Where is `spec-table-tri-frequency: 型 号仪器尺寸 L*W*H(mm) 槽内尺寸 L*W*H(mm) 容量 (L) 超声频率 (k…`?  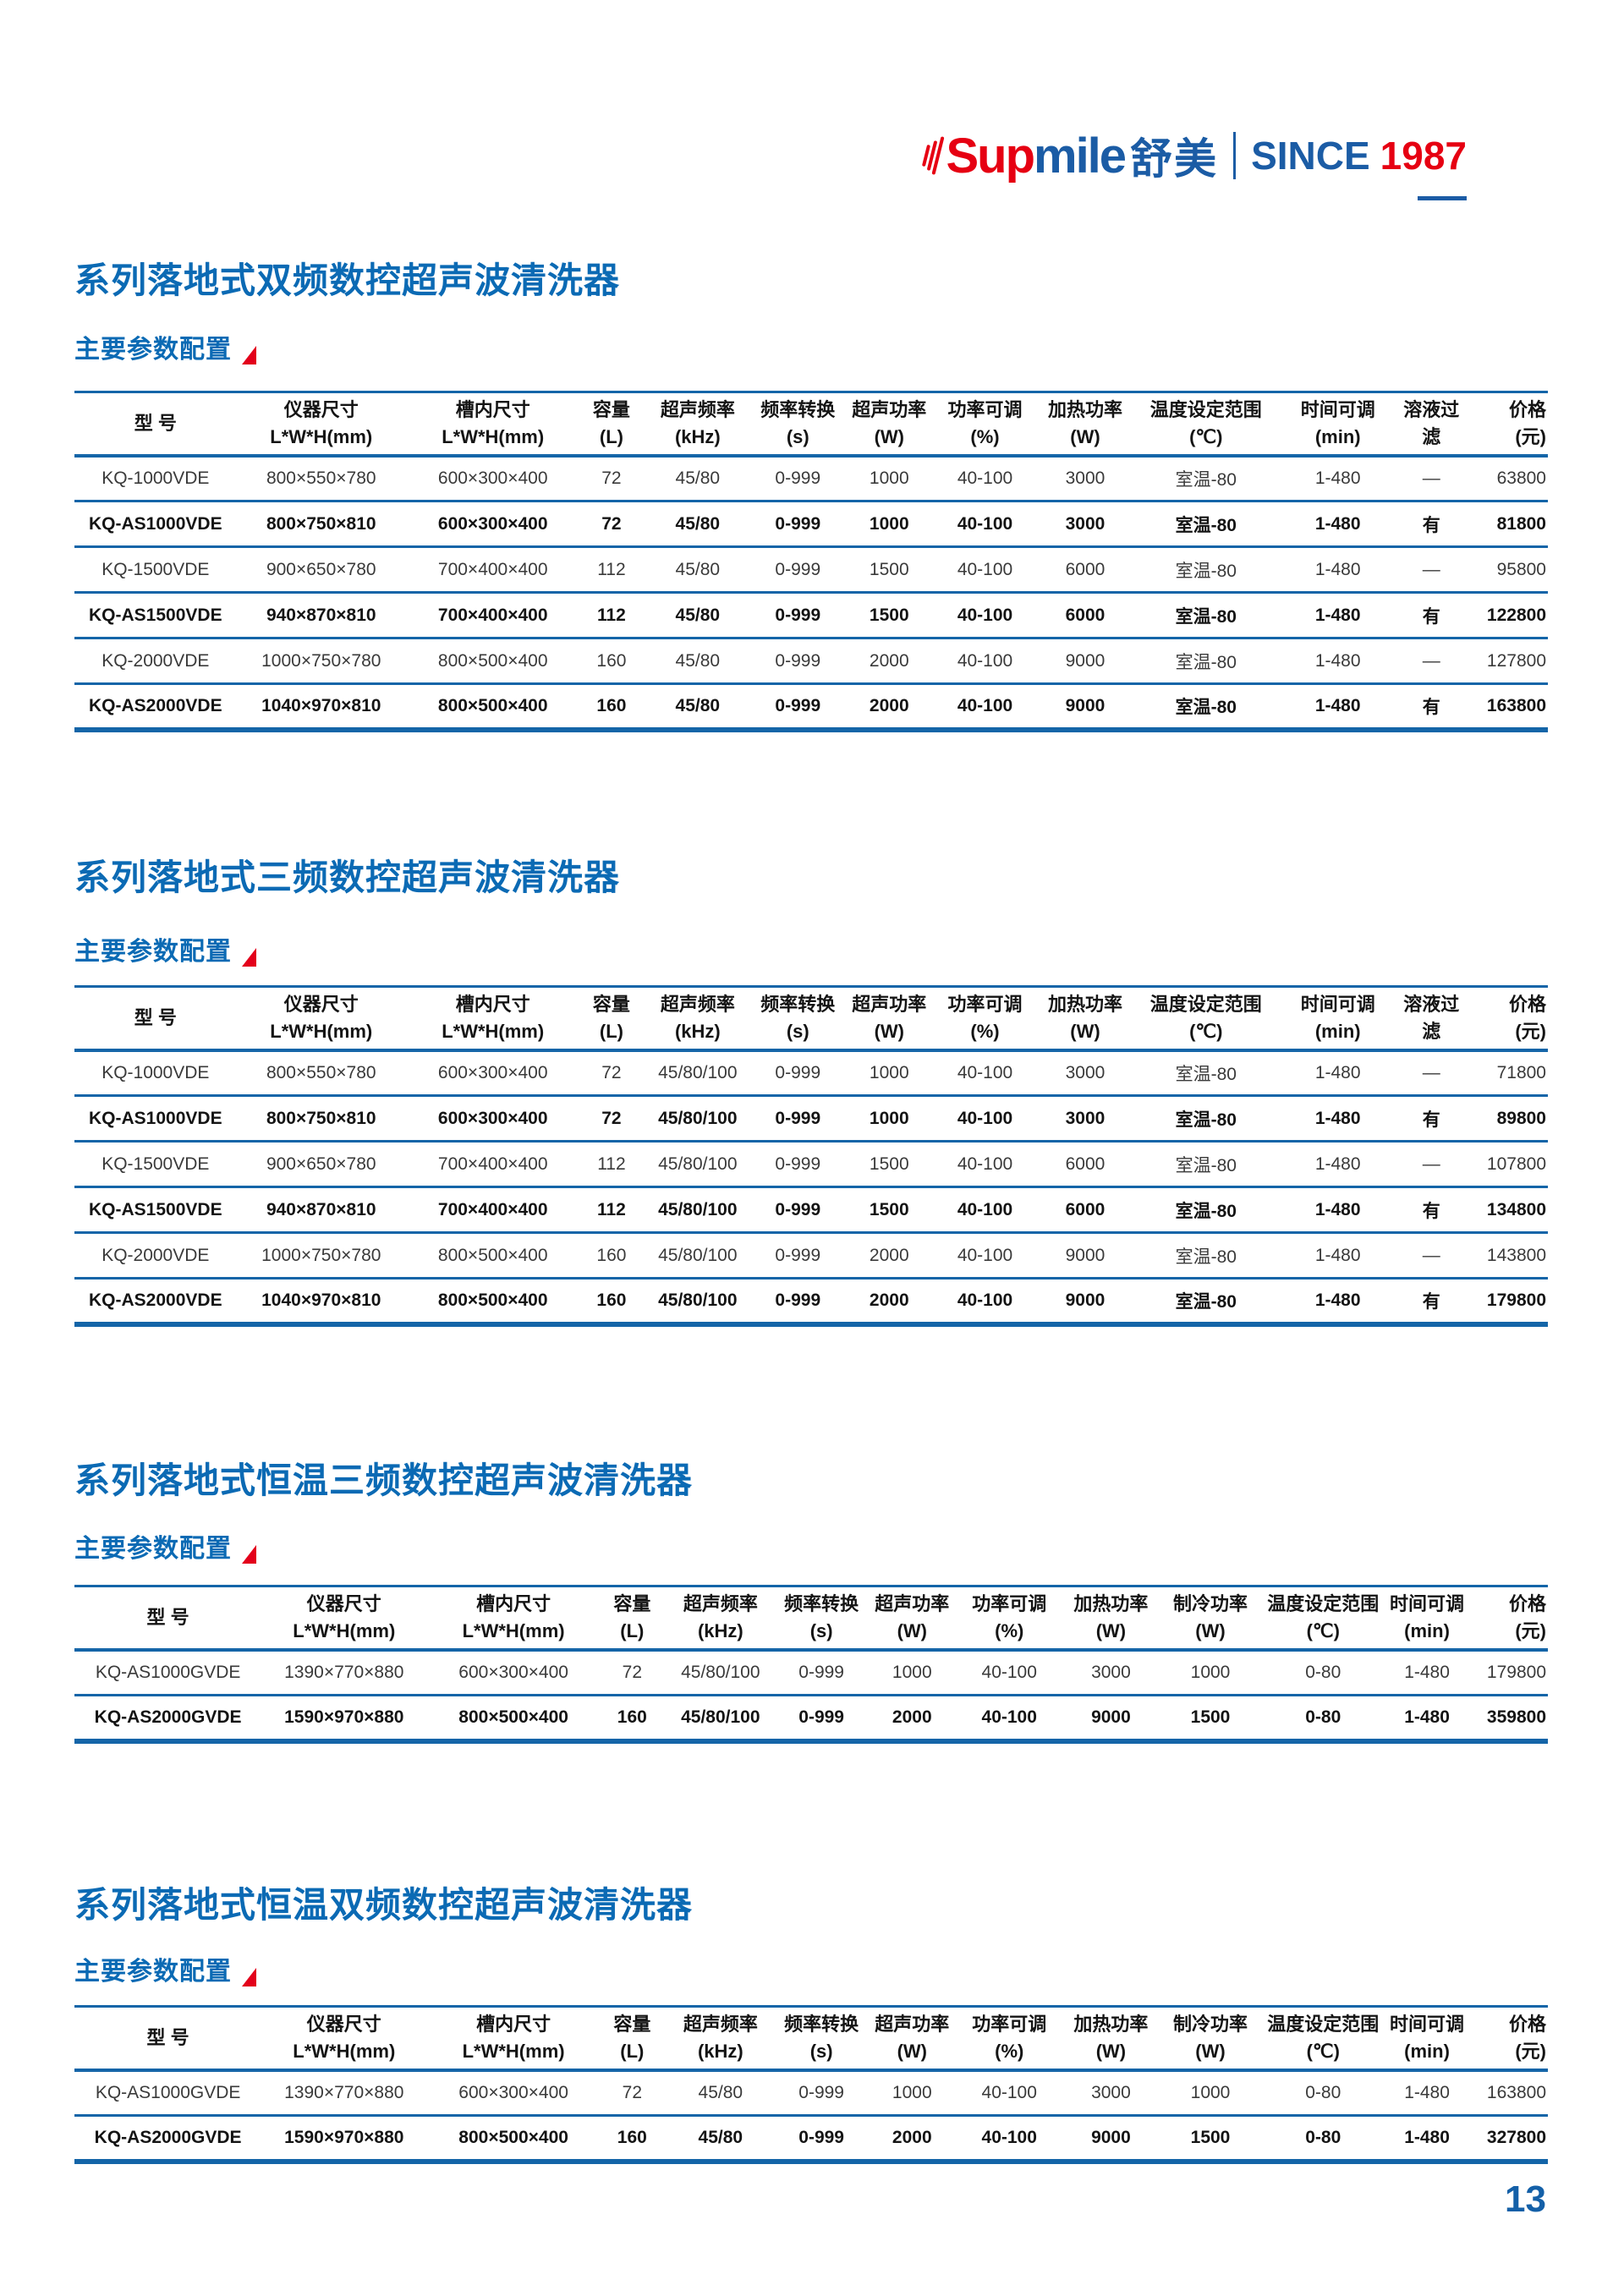
spec-table-tri-frequency: 型 号仪器尺寸 L*W*H(mm) 槽内尺寸 L*W*H(mm) 容量 (L) 超声频率 (k… is located at coordinates (811, 1156).